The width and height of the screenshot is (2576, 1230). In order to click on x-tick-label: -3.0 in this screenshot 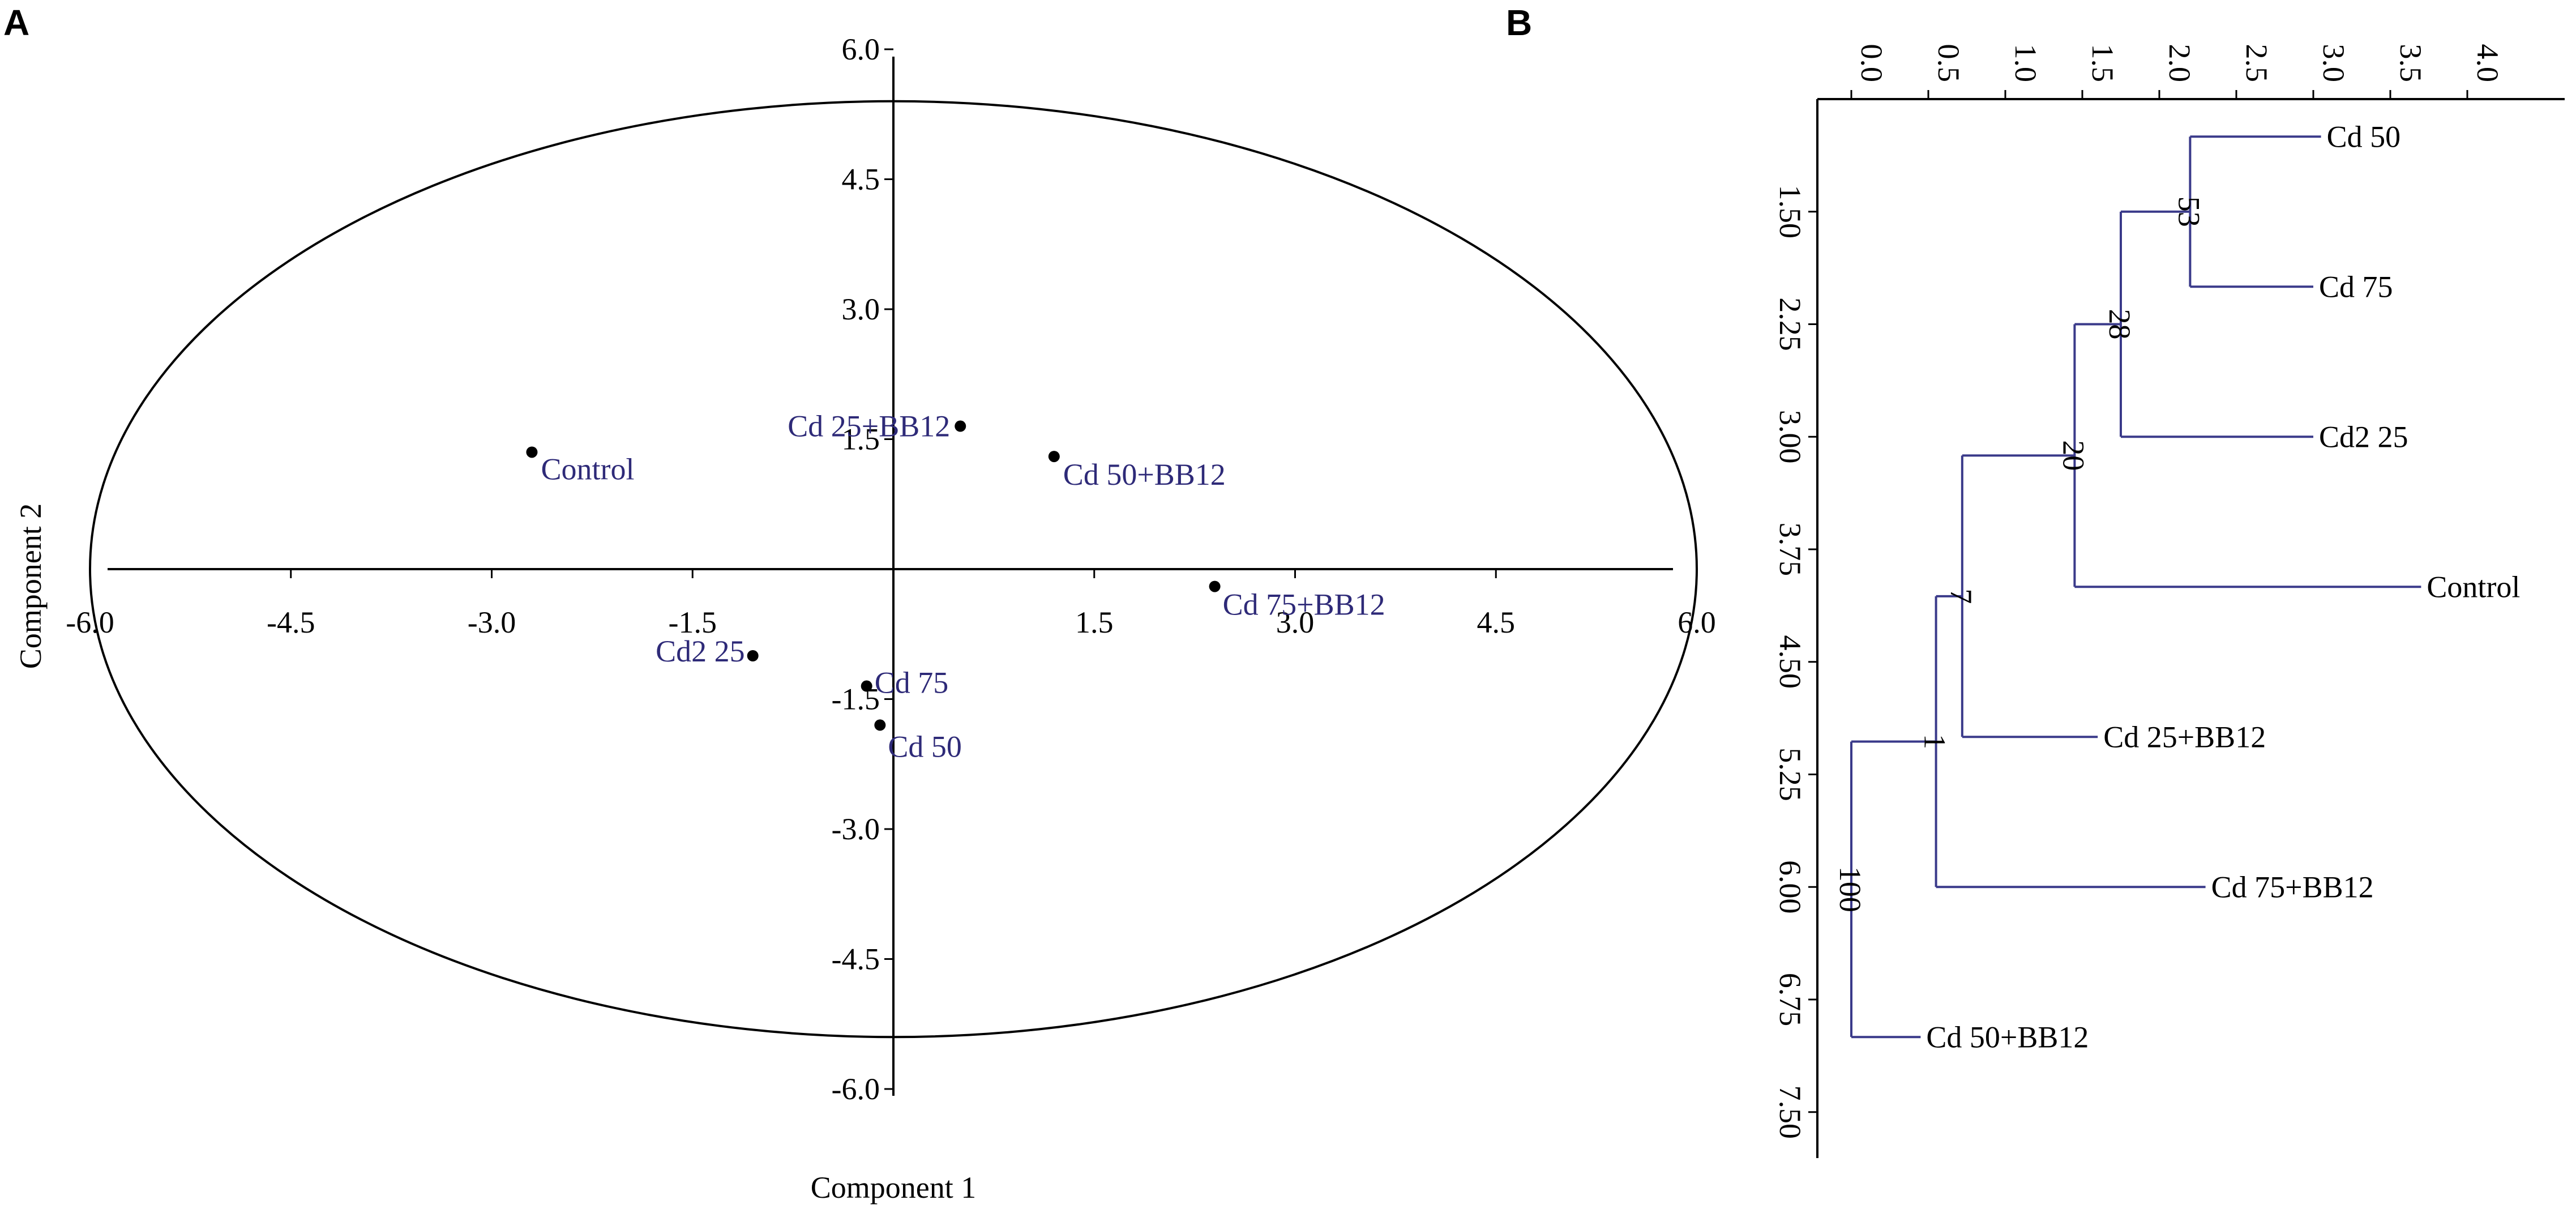, I will do `click(492, 622)`.